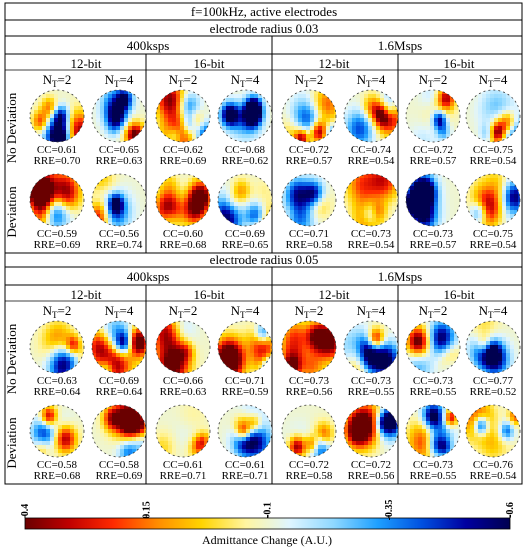 The height and width of the screenshot is (550, 528). Describe the element at coordinates (119, 150) in the screenshot. I see `cc-value: CC=0.65` at that location.